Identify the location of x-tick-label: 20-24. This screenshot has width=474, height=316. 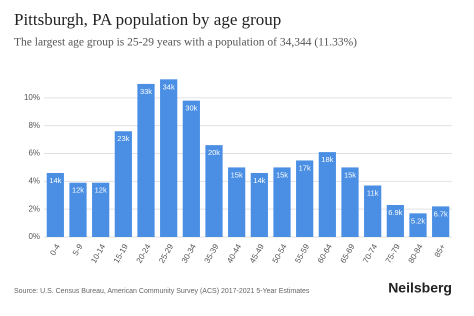
(144, 253).